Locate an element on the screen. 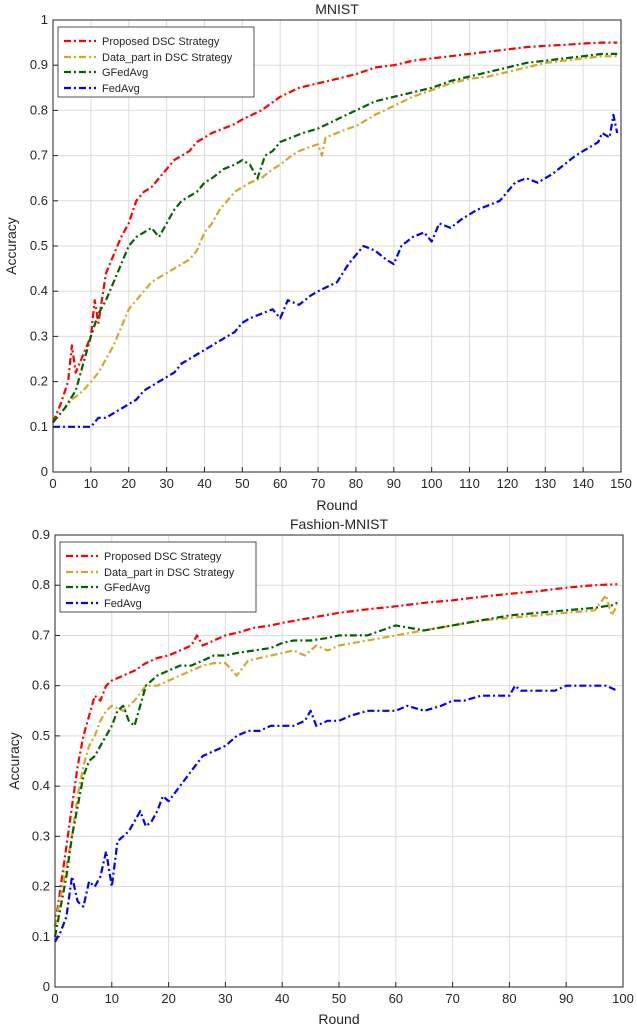 The height and width of the screenshot is (1029, 637). y-tick-label: 1 is located at coordinates (44, 19).